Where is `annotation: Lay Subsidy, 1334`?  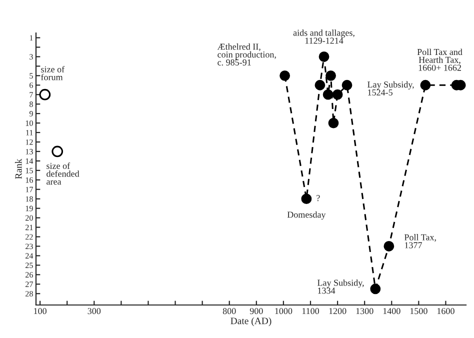
annotation: Lay Subsidy, 1334 is located at coordinates (340, 286).